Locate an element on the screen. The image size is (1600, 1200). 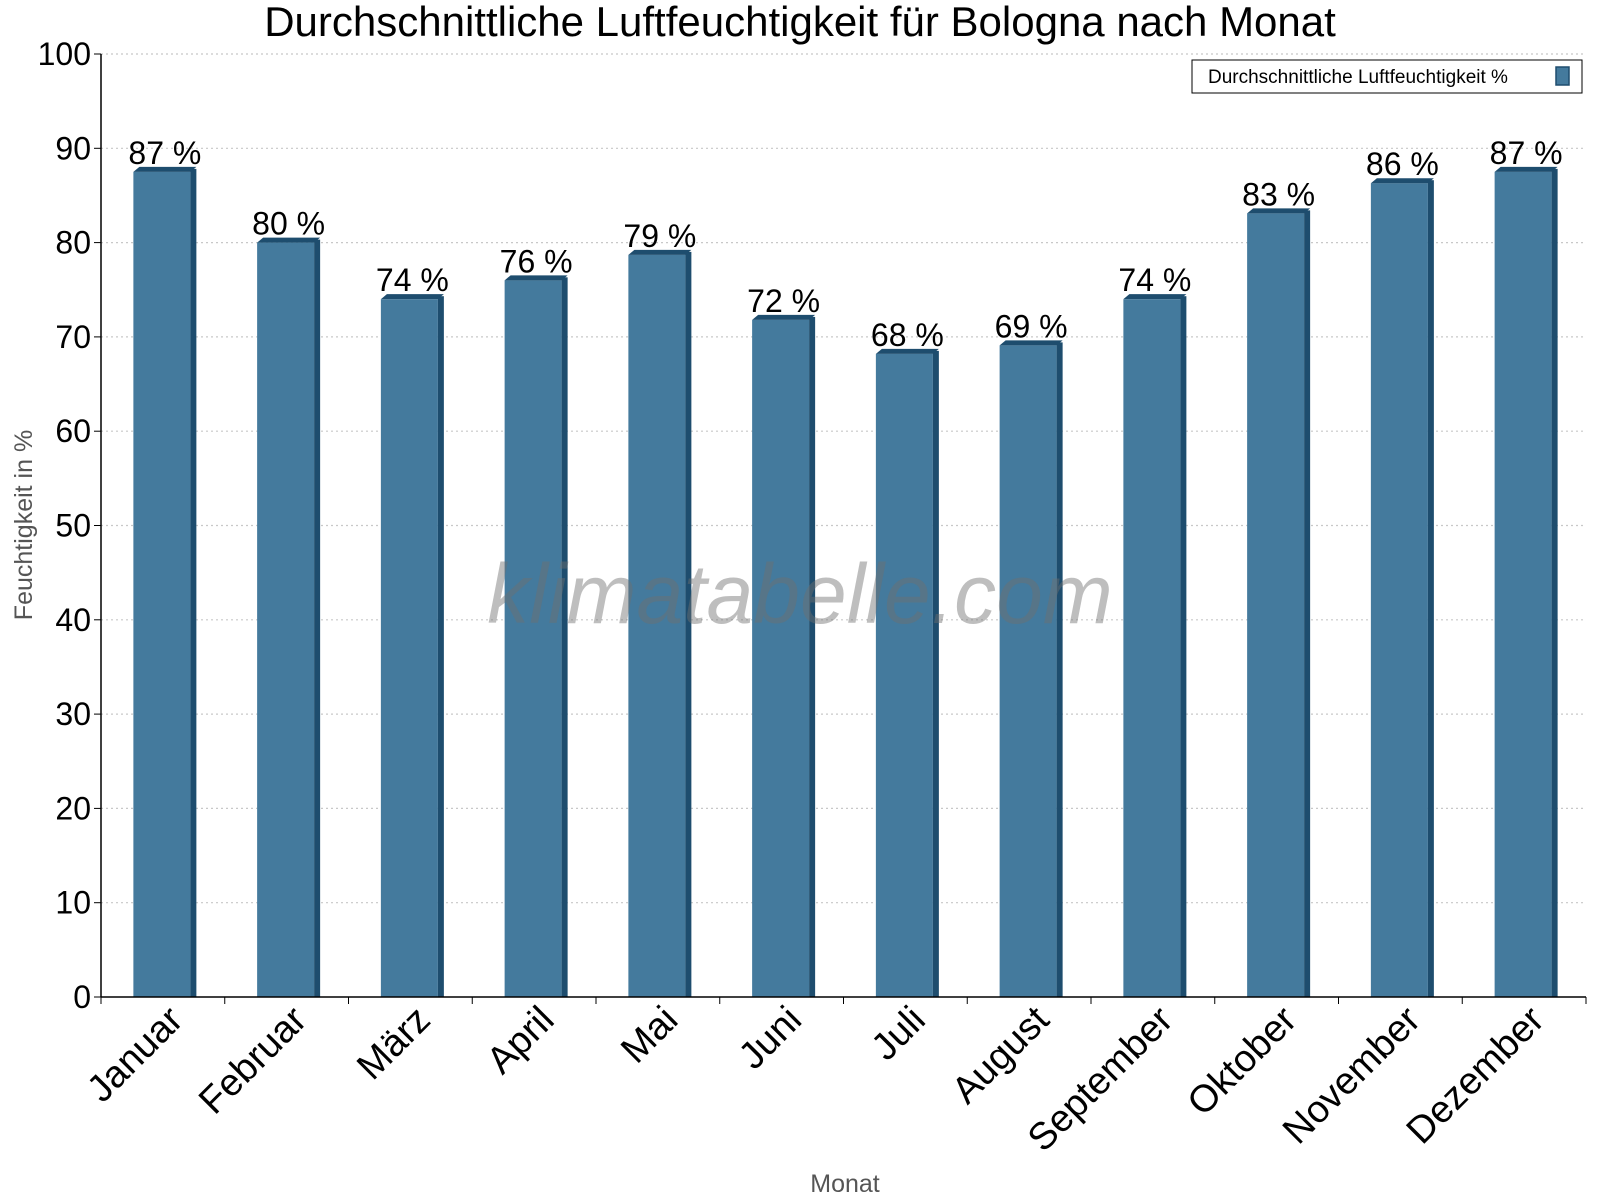
y-tick-labels: 0 10 20 30 40 50 60 70 80 90 100 is located at coordinates (64, 525).